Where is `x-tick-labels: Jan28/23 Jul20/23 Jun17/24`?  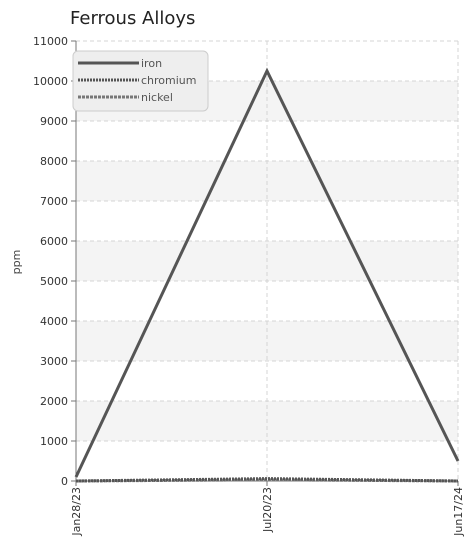 x-tick-labels: Jan28/23 Jul20/23 Jun17/24 is located at coordinates (267, 512).